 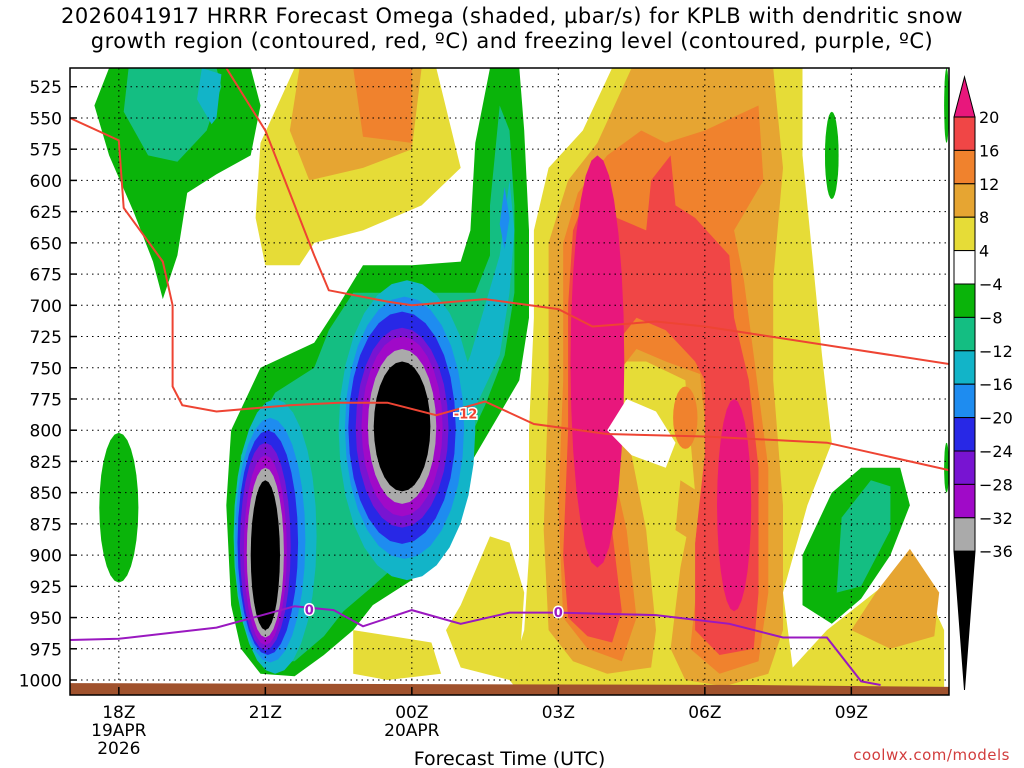 I want to click on colorbar-label: −16, so click(x=996, y=384).